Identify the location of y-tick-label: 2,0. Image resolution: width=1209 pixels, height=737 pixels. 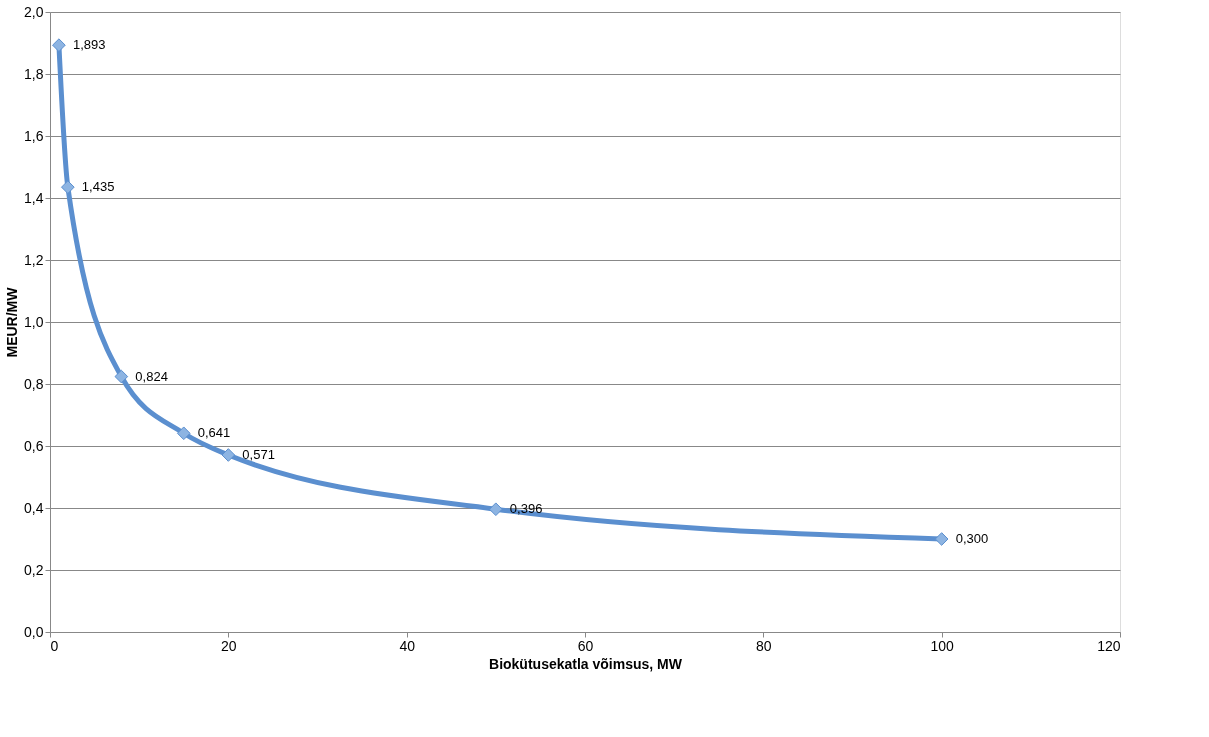
(34, 11).